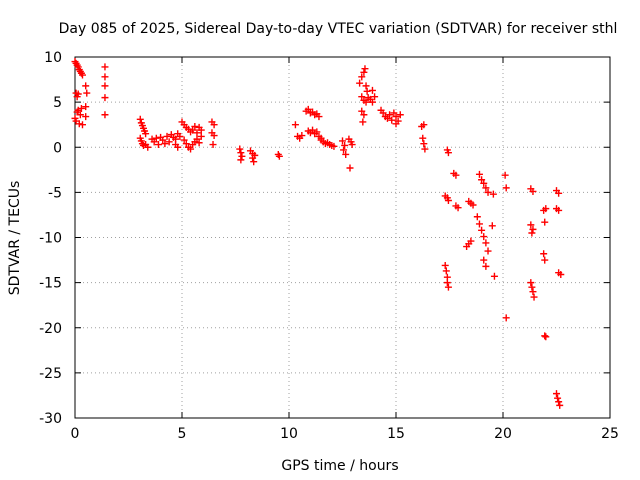 Image resolution: width=640 pixels, height=480 pixels. Describe the element at coordinates (610, 434) in the screenshot. I see `x-tick-label: 25` at that location.